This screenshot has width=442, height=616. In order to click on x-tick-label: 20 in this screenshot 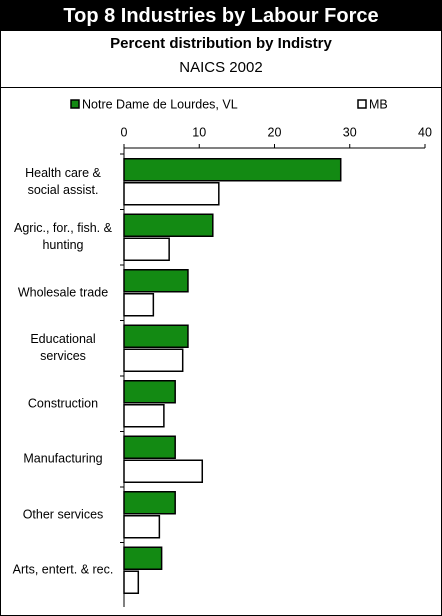, I will do `click(275, 132)`.